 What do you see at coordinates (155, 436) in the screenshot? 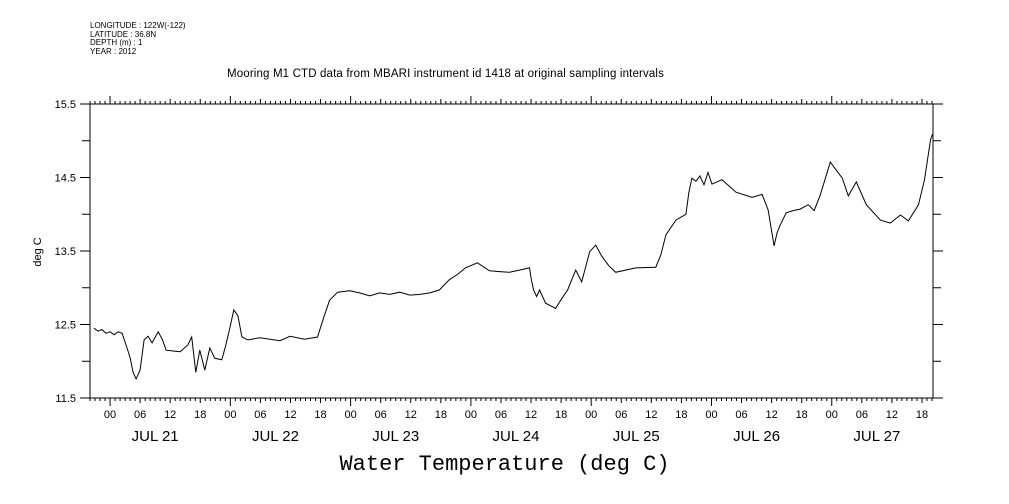
I see `x-day-label: JUL 21` at bounding box center [155, 436].